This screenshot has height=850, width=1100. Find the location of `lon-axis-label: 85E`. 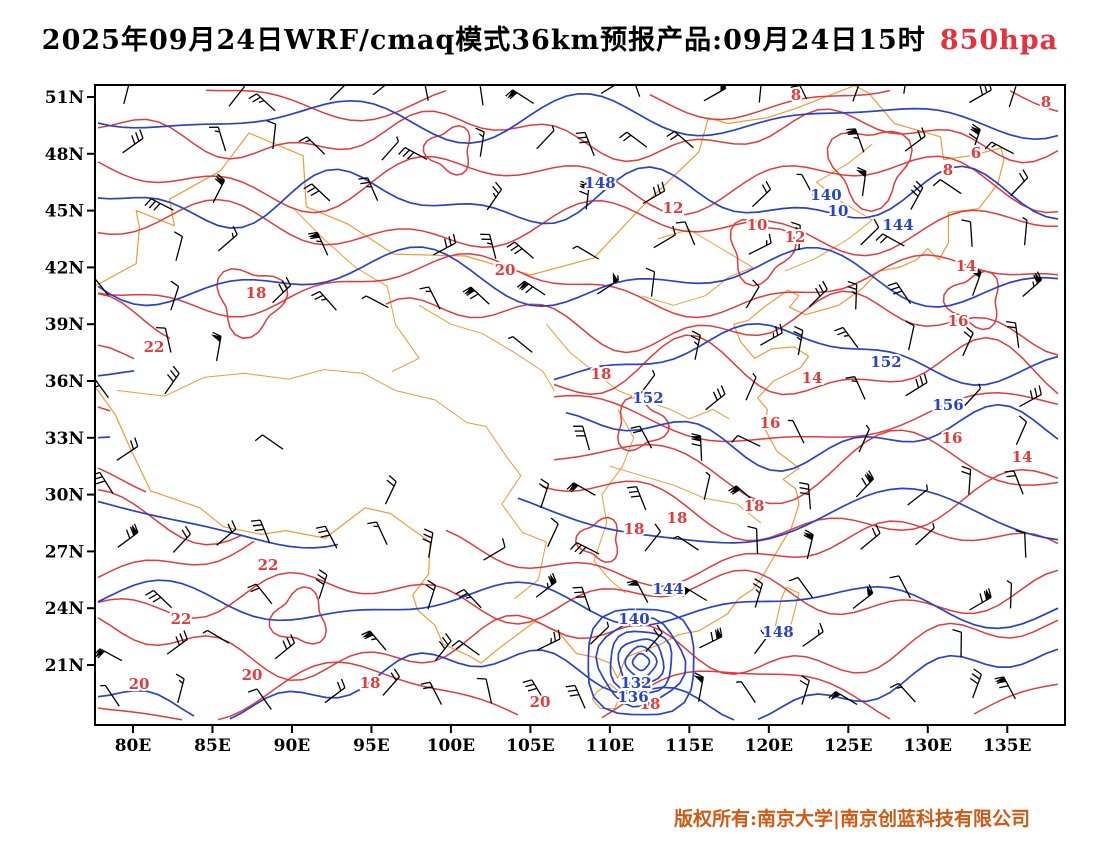

lon-axis-label: 85E is located at coordinates (212, 746).